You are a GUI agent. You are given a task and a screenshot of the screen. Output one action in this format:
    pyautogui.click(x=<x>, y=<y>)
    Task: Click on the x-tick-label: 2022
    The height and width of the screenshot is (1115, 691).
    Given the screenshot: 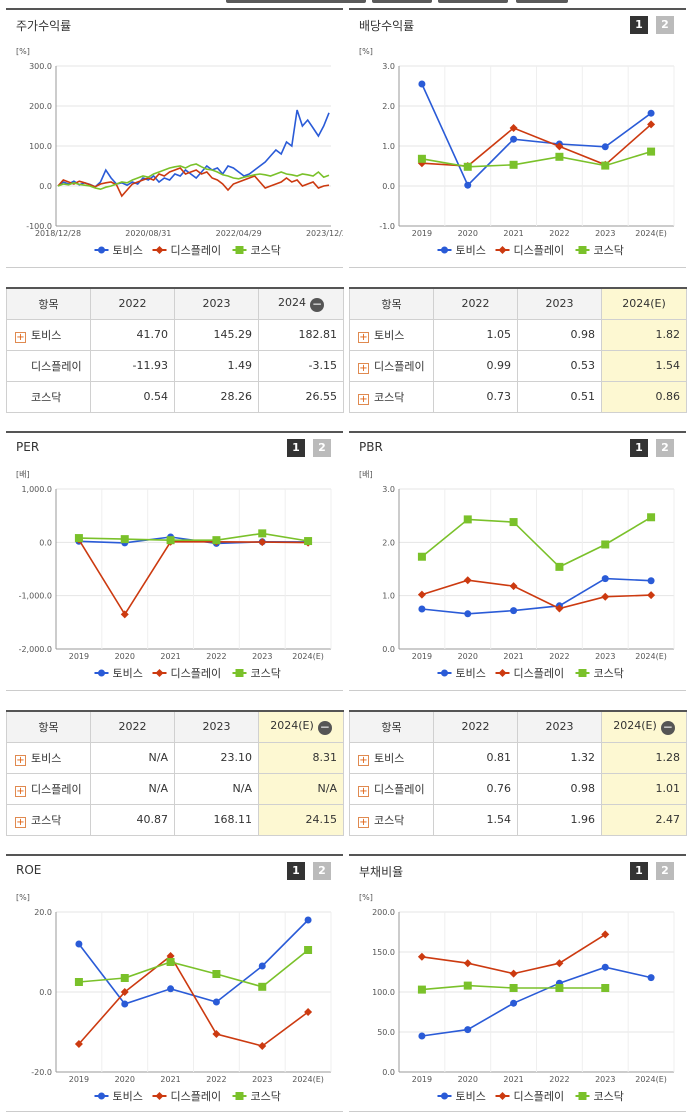 What is the action you would take?
    pyautogui.click(x=216, y=656)
    